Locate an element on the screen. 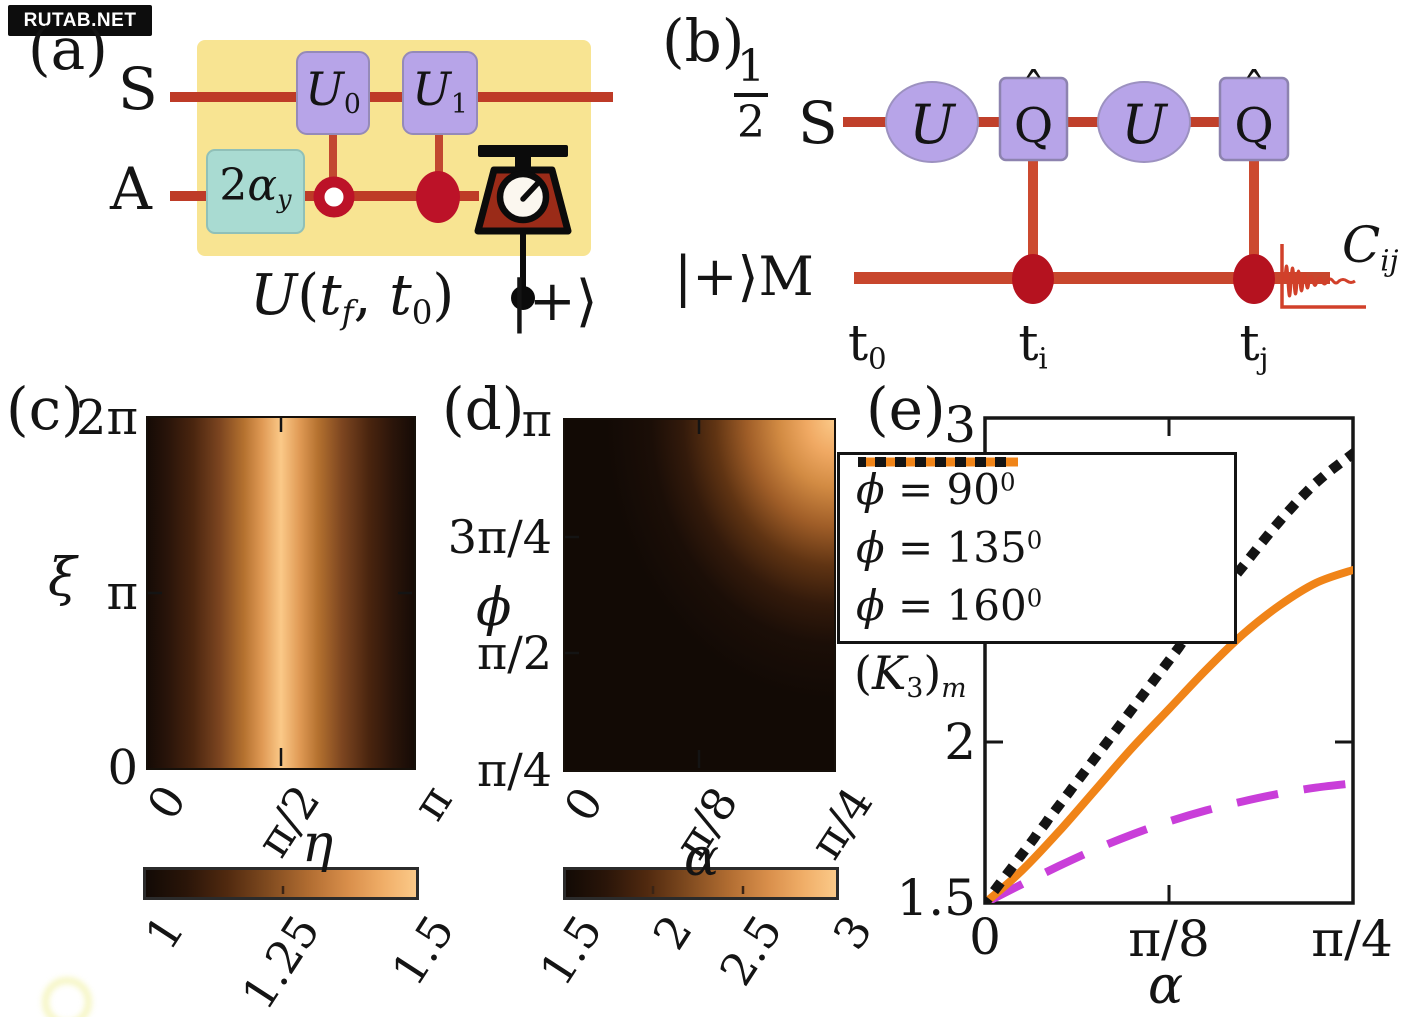 The height and width of the screenshot is (1017, 1405). identity-over-two-label: 1 2 is located at coordinates (751, 96).